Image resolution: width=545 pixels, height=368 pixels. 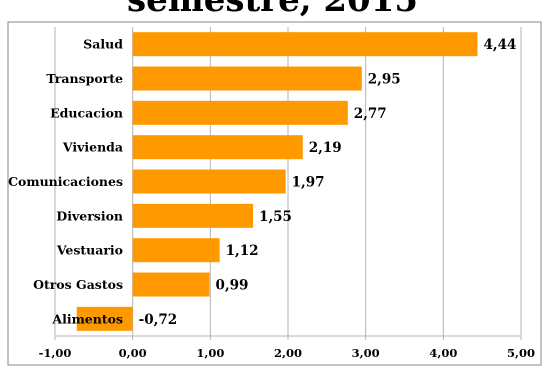 I want to click on data-label: 1,55, so click(x=275, y=217).